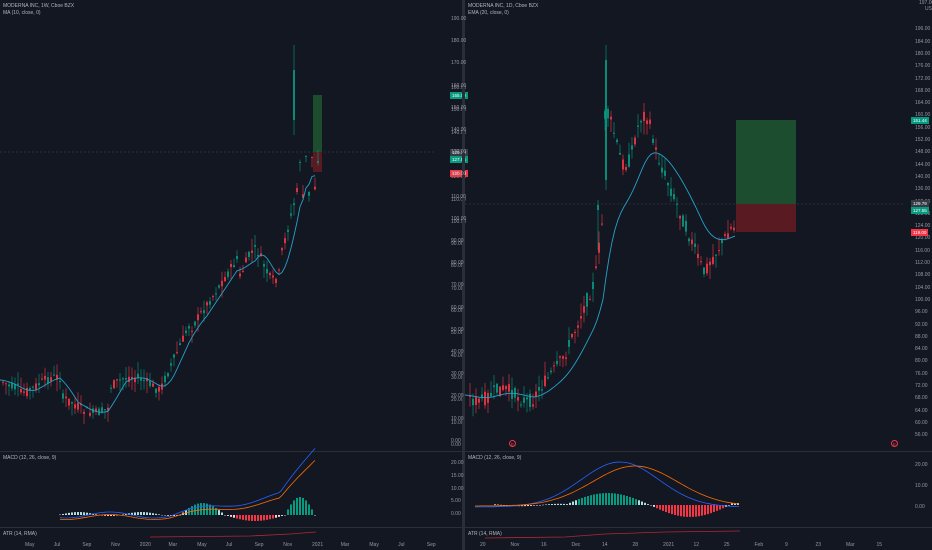 Image resolution: width=932 pixels, height=550 pixels. What do you see at coordinates (459, 159) in the screenshot?
I see `left-entry-badge: 127.55` at bounding box center [459, 159].